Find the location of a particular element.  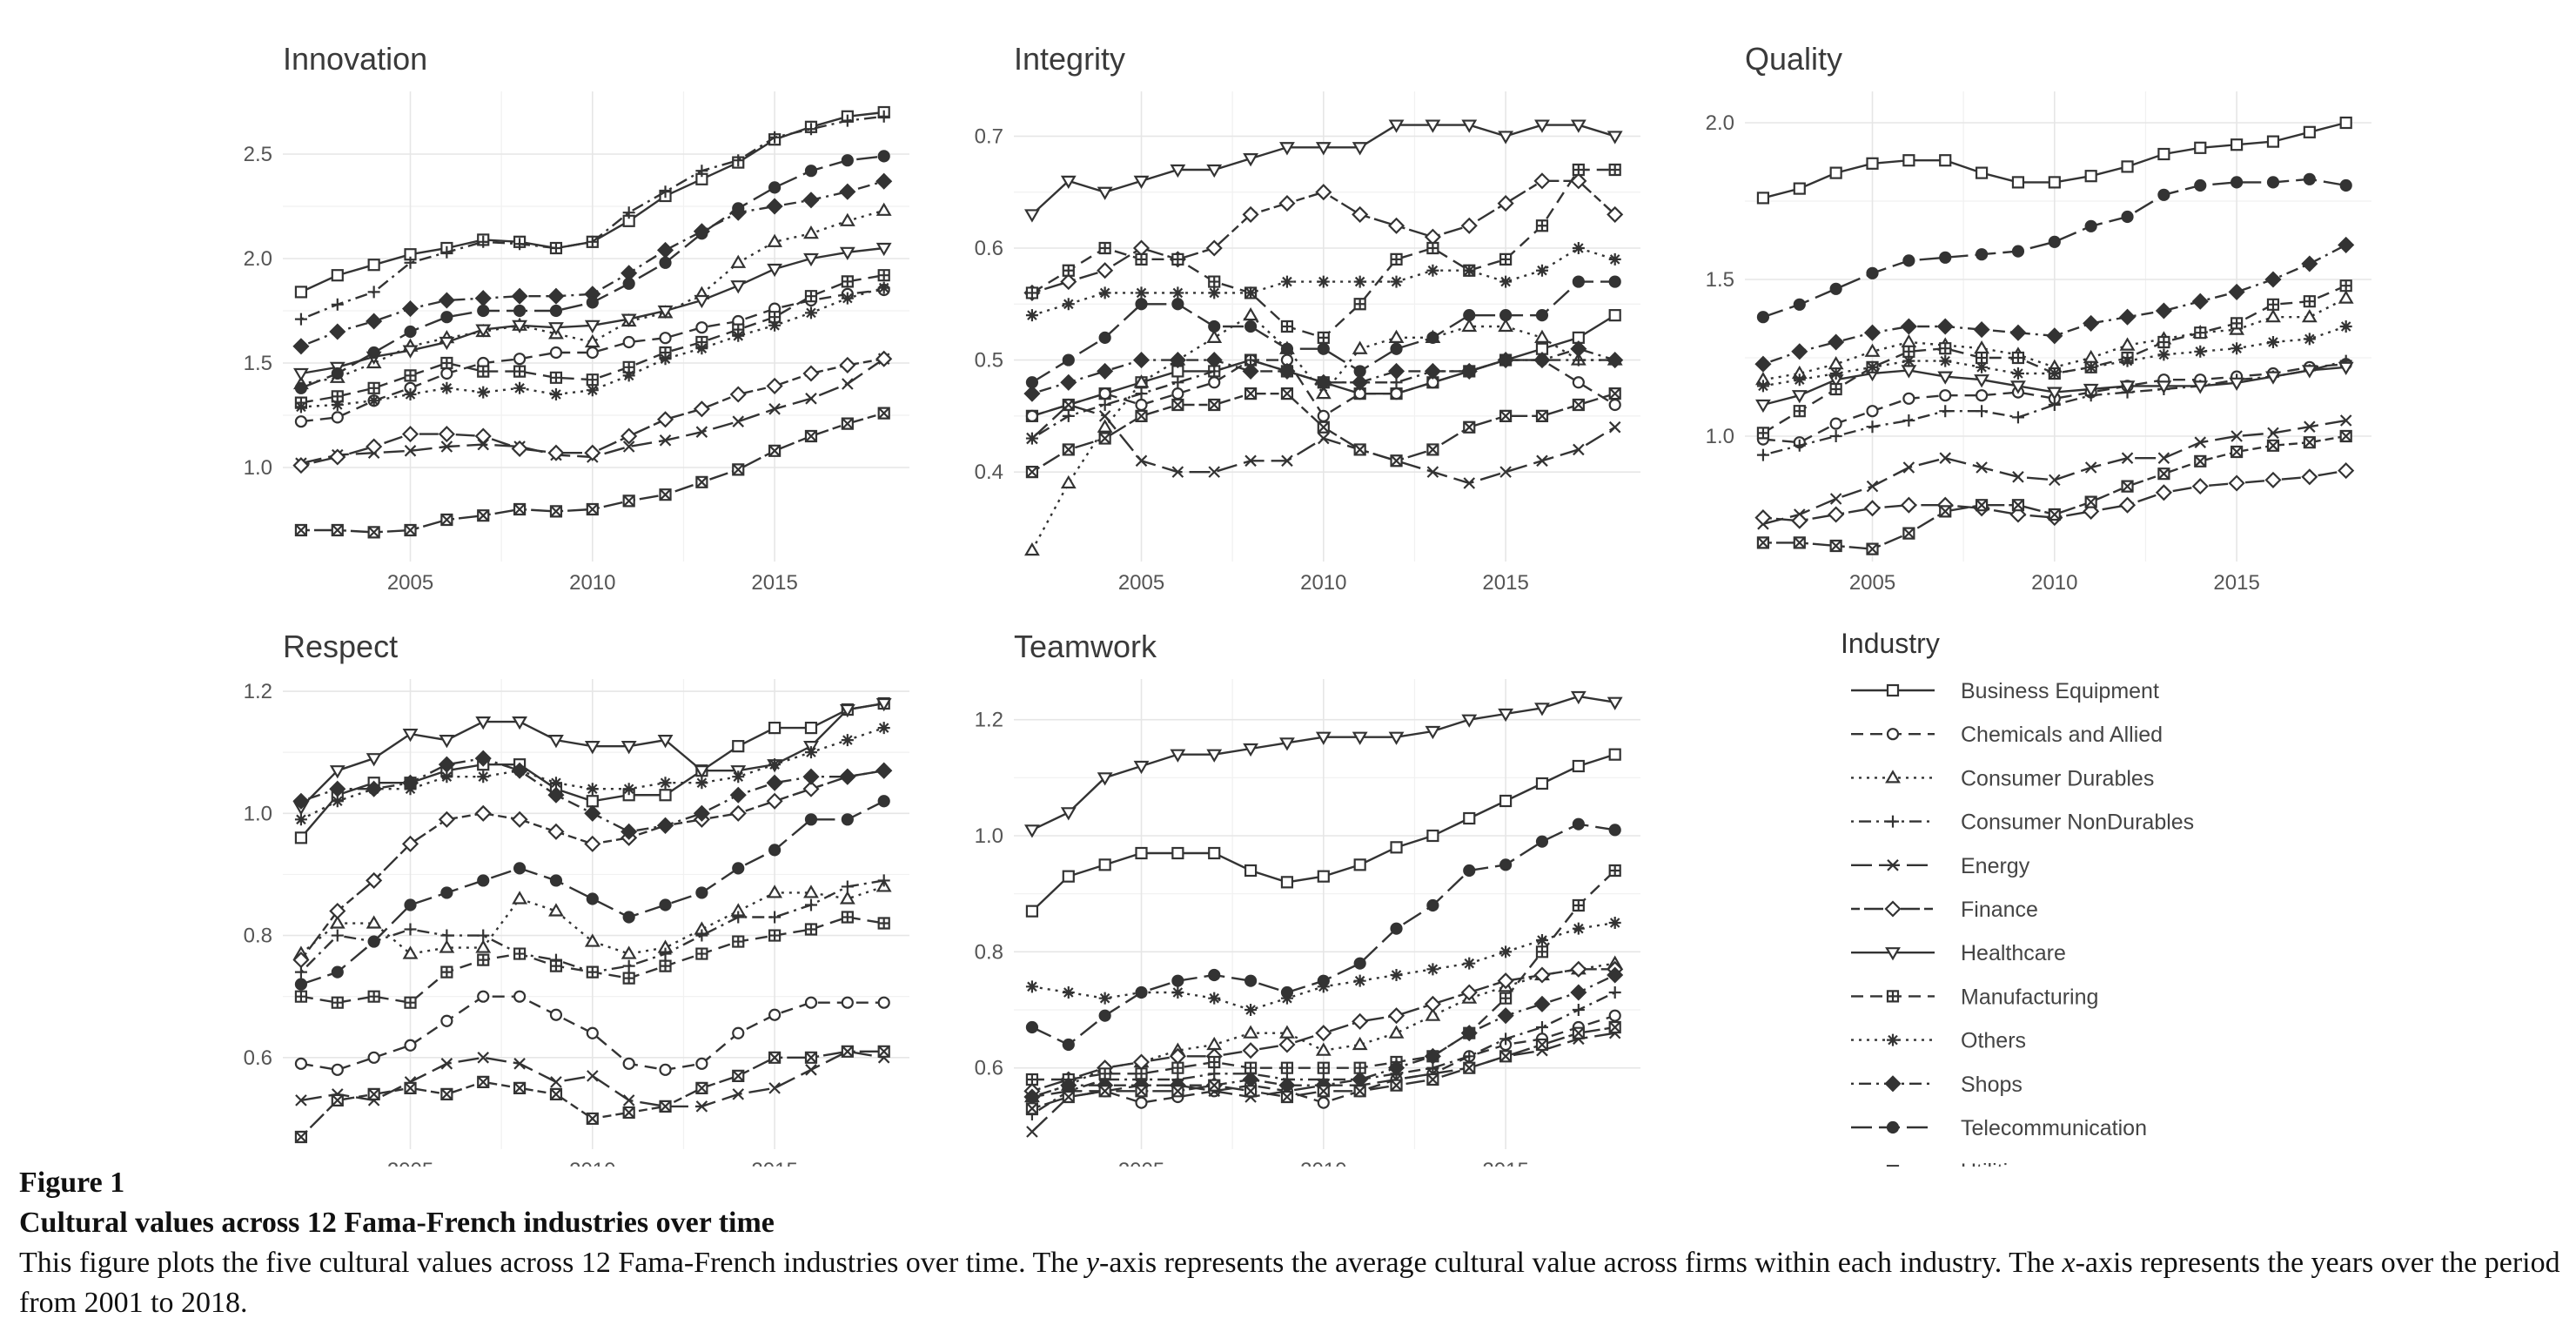

series-line-telecommunication is located at coordinates (2054, 248).